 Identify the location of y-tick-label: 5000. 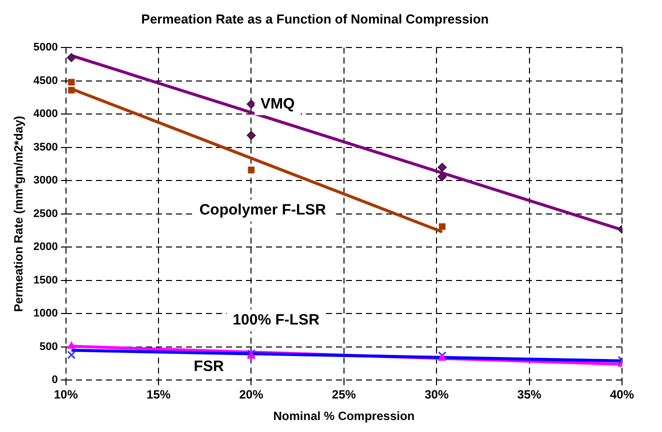
(45, 48).